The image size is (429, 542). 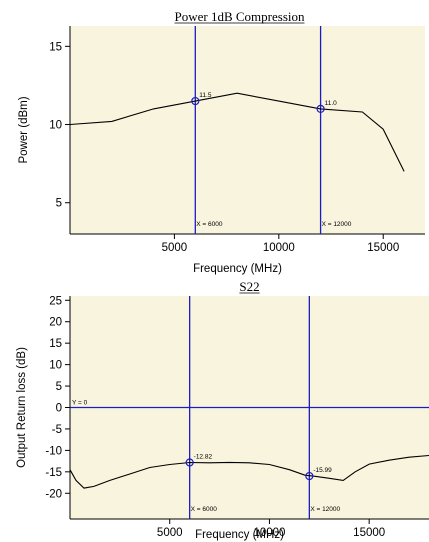 What do you see at coordinates (203, 456) in the screenshot?
I see `marker-value-label: -12.82` at bounding box center [203, 456].